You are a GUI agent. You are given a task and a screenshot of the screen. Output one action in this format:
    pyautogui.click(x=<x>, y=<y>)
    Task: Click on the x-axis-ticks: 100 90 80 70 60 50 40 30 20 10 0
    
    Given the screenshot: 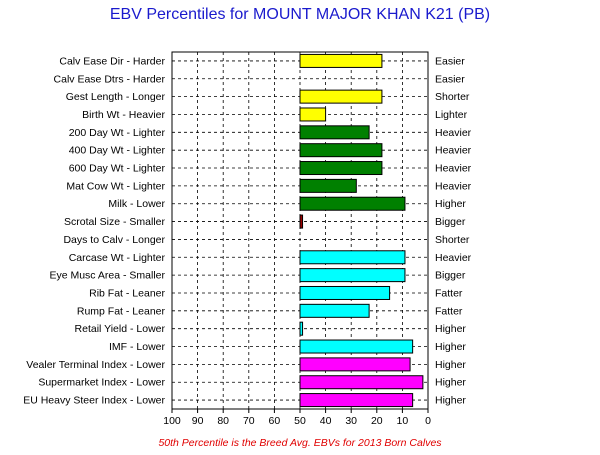 What is the action you would take?
    pyautogui.click(x=297, y=418)
    